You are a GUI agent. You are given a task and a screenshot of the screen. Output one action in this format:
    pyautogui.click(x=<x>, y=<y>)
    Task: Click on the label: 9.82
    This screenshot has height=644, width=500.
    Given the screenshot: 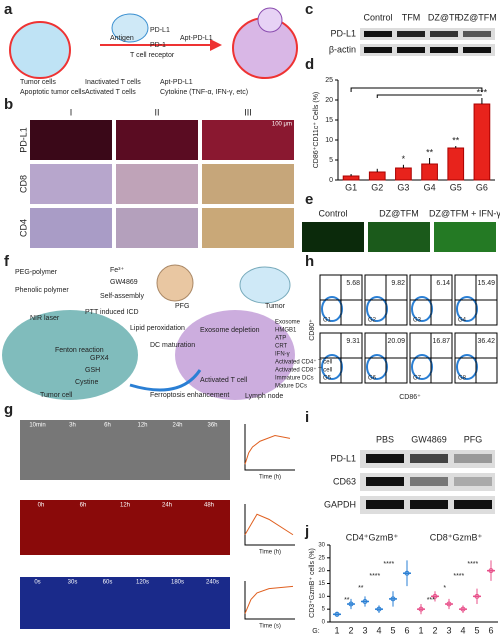 What is the action you would take?
    pyautogui.click(x=398, y=283)
    